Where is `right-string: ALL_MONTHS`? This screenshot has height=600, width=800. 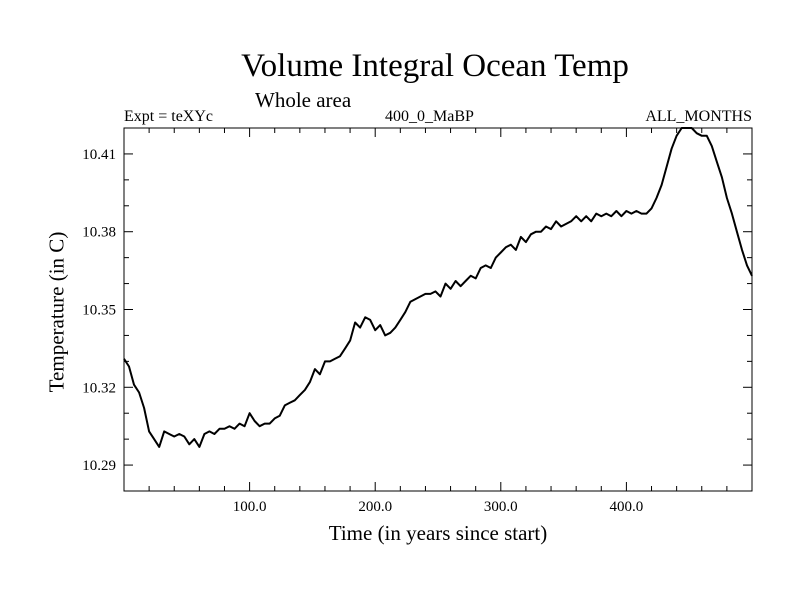 right-string: ALL_MONTHS is located at coordinates (698, 116).